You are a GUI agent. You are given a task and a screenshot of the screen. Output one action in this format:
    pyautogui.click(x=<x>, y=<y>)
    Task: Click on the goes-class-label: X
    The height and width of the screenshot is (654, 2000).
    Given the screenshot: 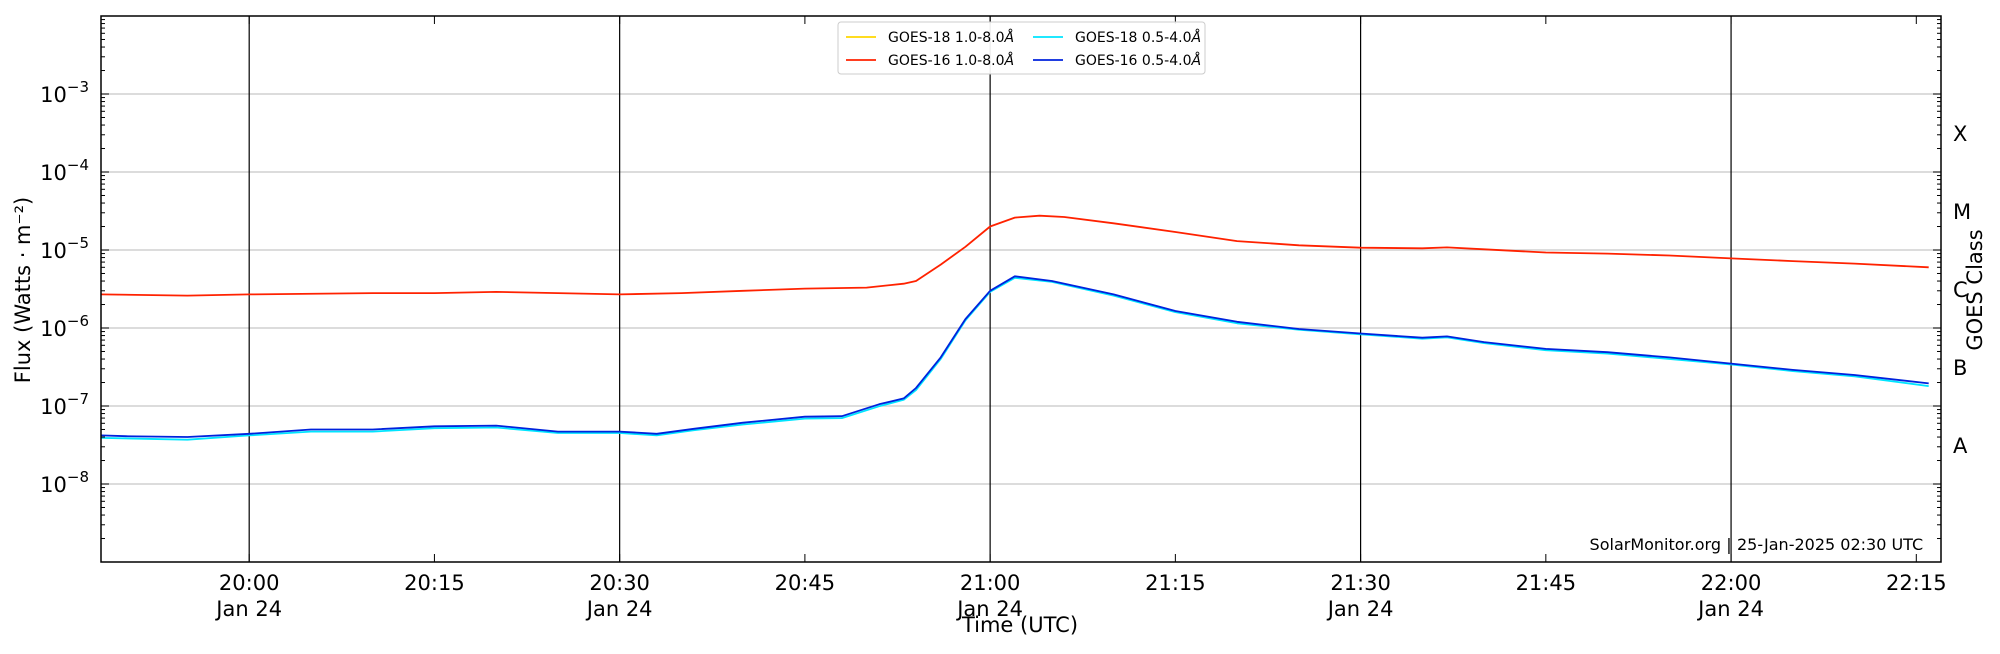 What is the action you would take?
    pyautogui.click(x=1960, y=134)
    